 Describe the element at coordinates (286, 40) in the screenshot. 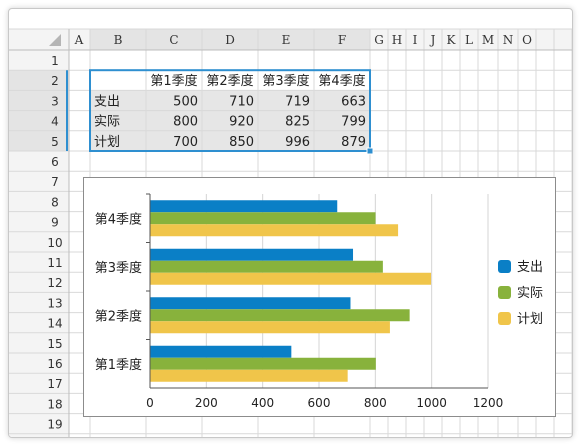

I see `column-header-e: E` at that location.